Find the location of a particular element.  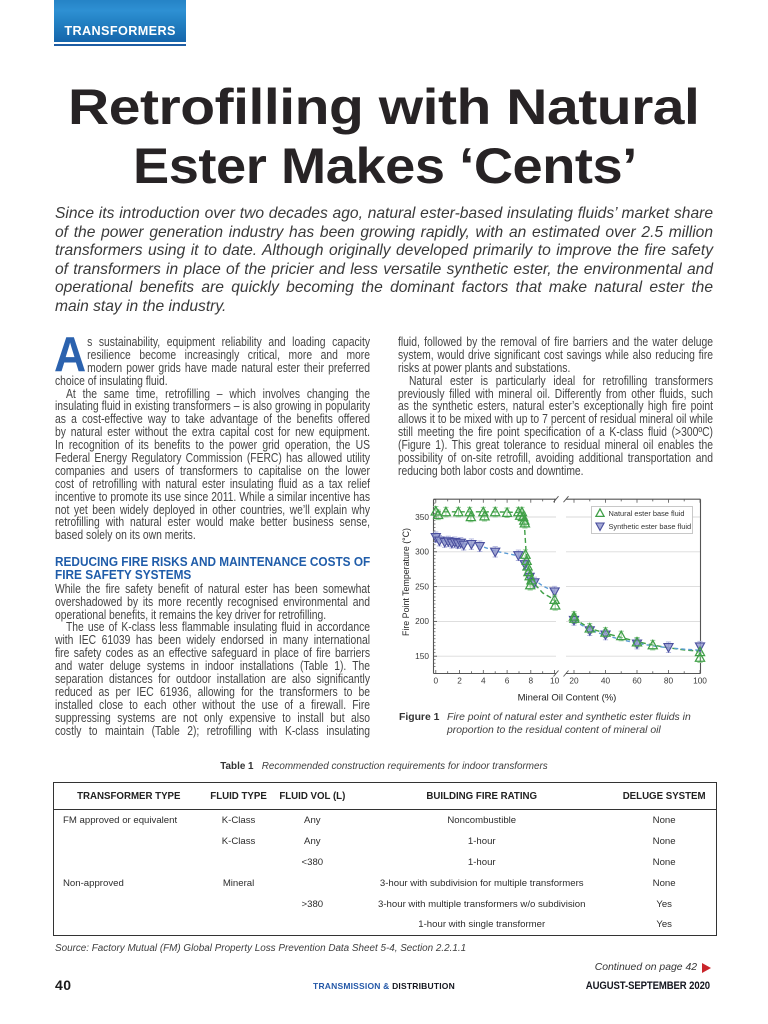

svg-text: Natural ester base fluid is located at coordinates (647, 513).